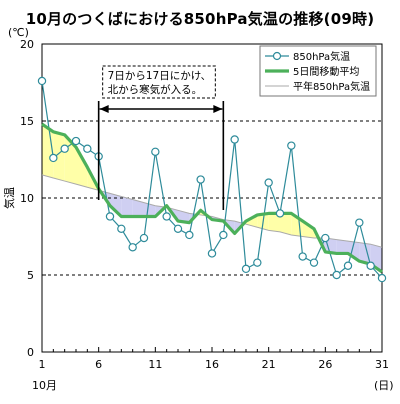 The width and height of the screenshot is (400, 404). Describe the element at coordinates (325, 364) in the screenshot. I see `x-tick-label: 26` at that location.